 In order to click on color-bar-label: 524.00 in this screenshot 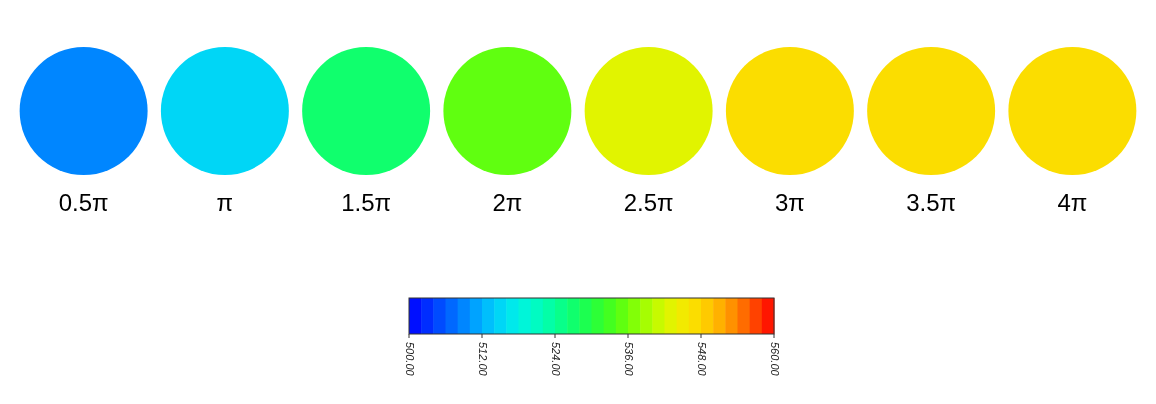, I will do `click(556, 359)`.